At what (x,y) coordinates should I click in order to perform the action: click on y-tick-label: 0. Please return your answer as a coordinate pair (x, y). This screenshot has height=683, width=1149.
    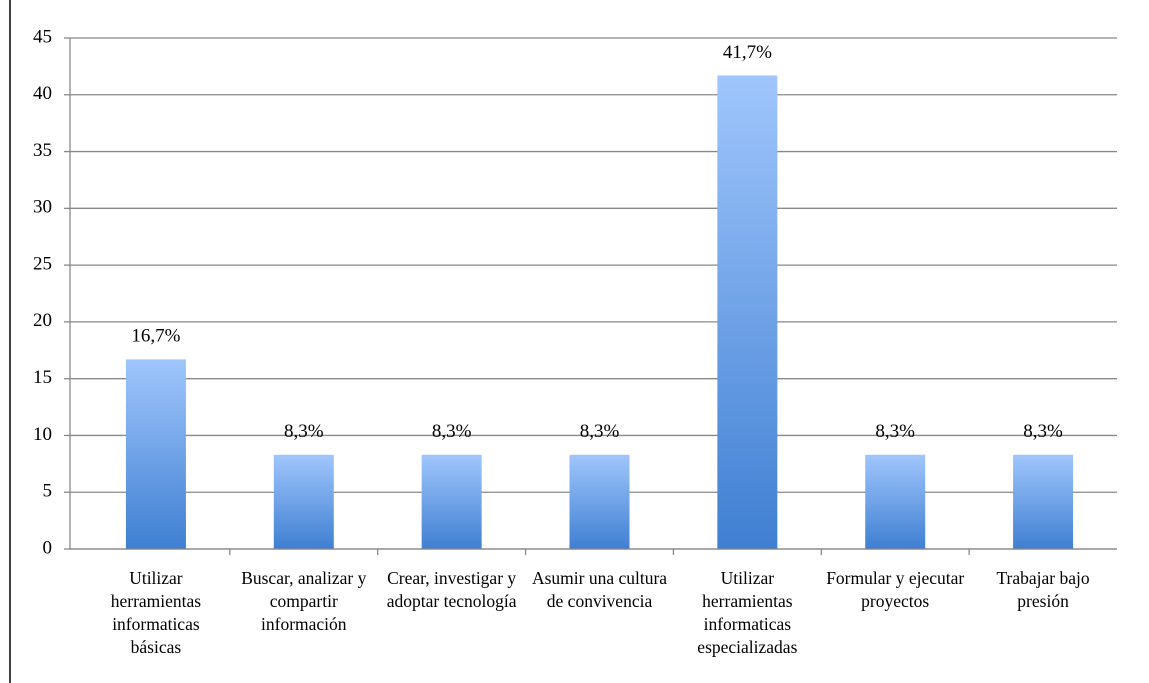
    Looking at the image, I should click on (48, 547).